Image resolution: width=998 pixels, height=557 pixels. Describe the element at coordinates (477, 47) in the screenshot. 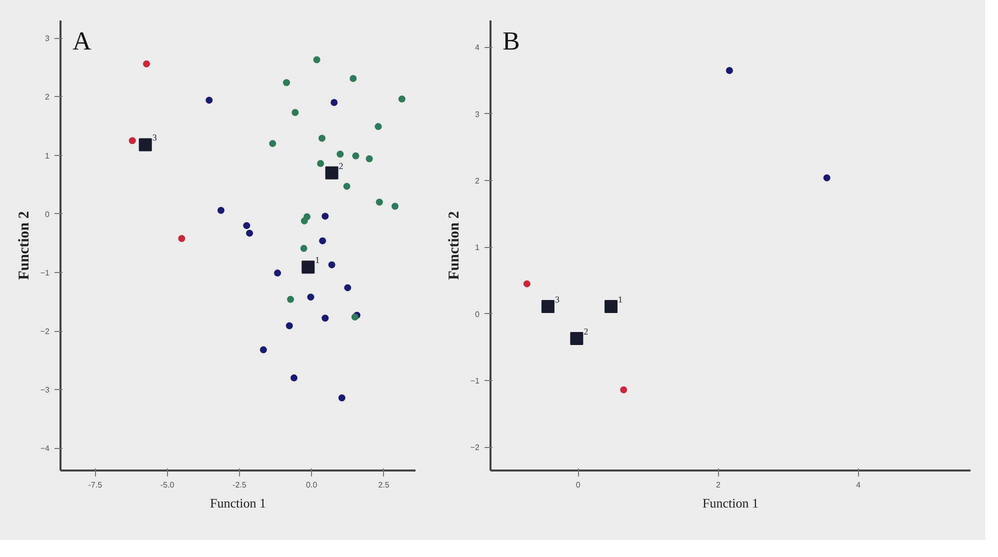

I see `y-tick-label: 4` at that location.